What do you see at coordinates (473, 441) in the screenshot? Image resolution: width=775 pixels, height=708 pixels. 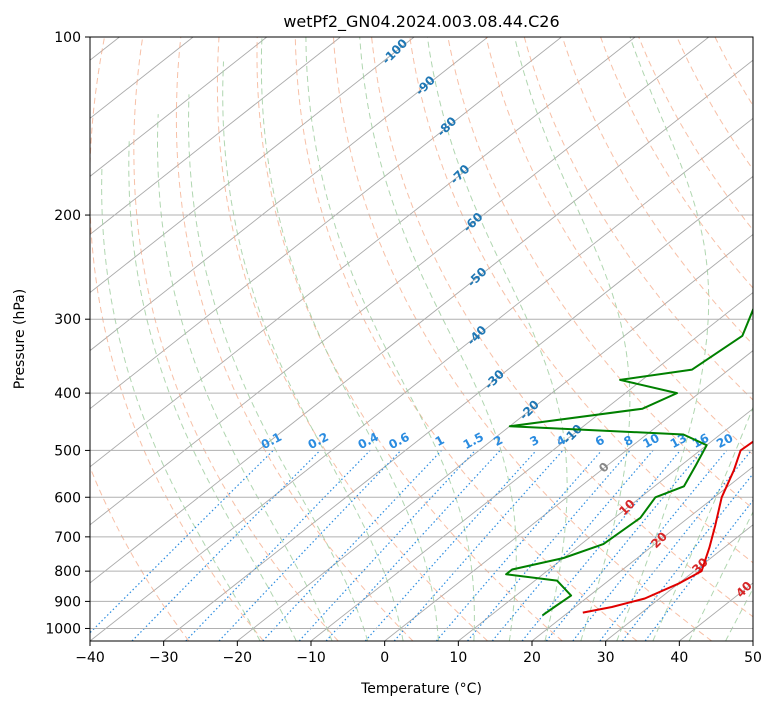 I see `mixing-ratio-label: 1.5` at bounding box center [473, 441].